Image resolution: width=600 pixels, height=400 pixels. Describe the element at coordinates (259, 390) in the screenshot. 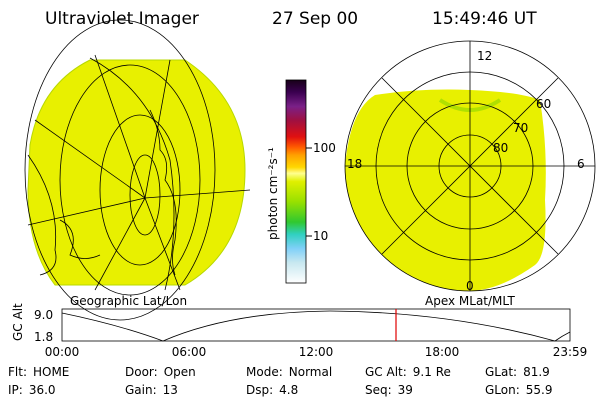

I see `info-label: Dsp:` at that location.